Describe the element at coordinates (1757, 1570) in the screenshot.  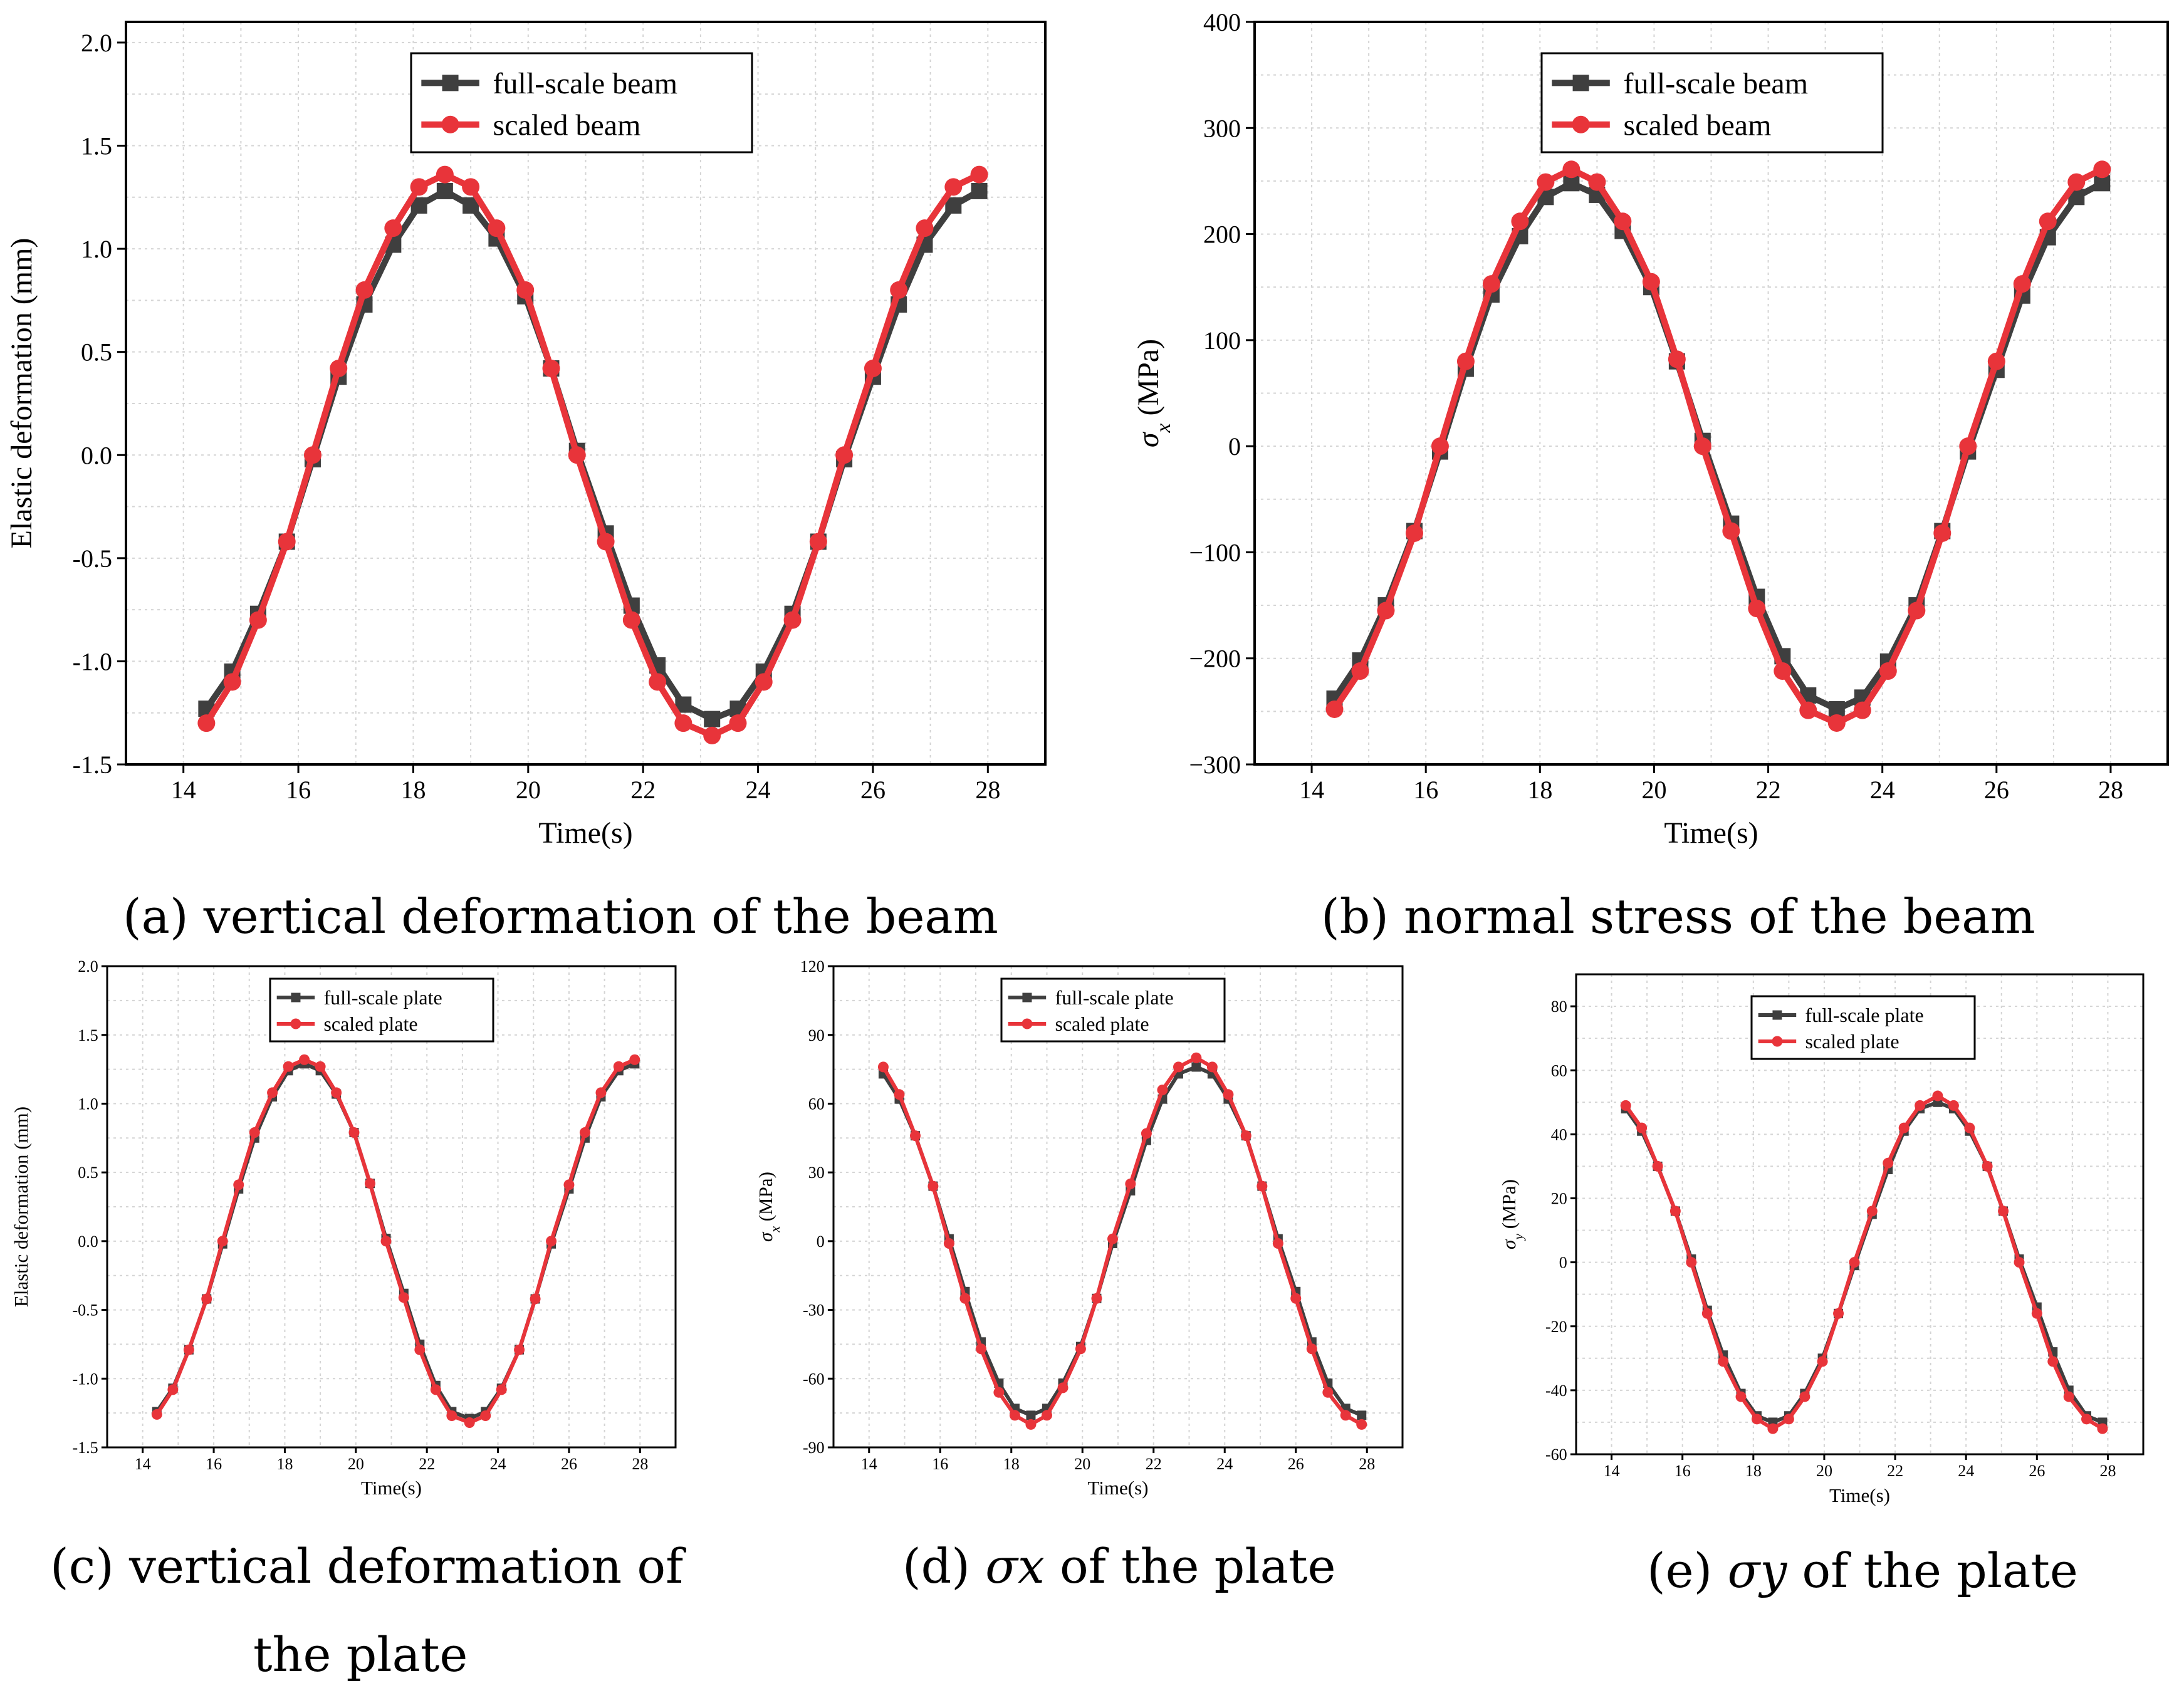
I see `caption-e-symbol: σy` at that location.